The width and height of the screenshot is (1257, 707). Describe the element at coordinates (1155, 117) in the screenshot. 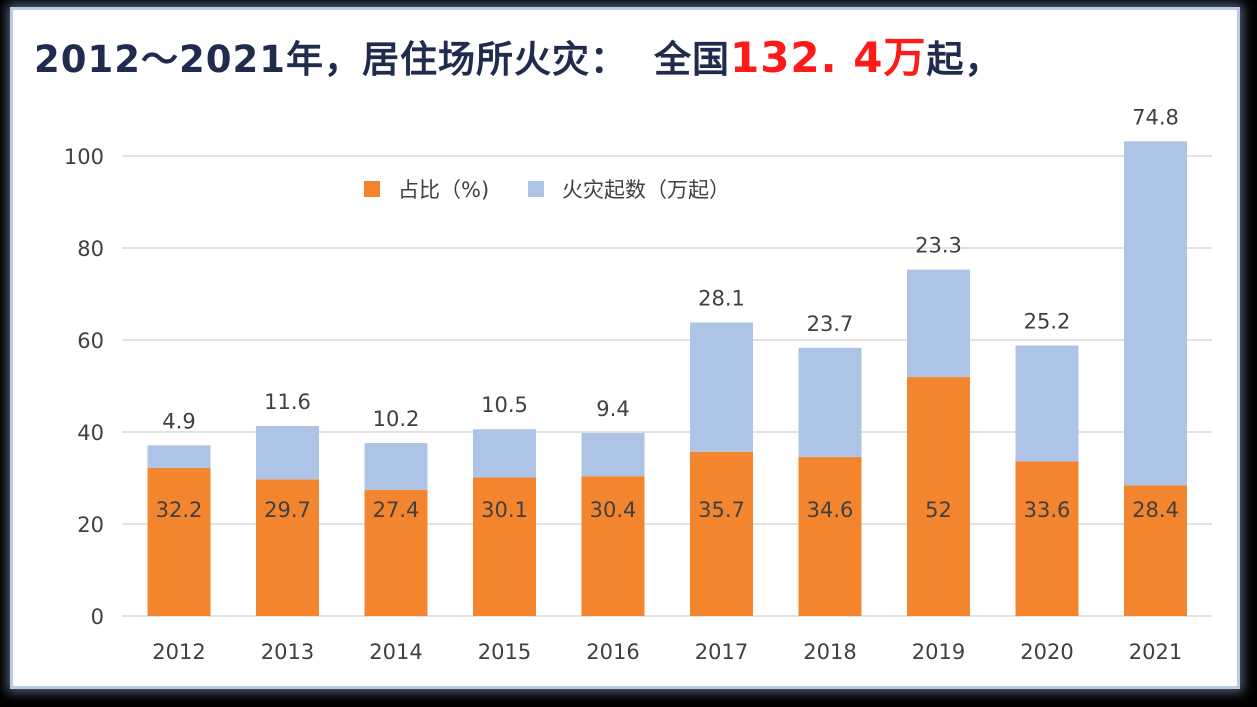

I see `data-label-fires: 74.8` at that location.